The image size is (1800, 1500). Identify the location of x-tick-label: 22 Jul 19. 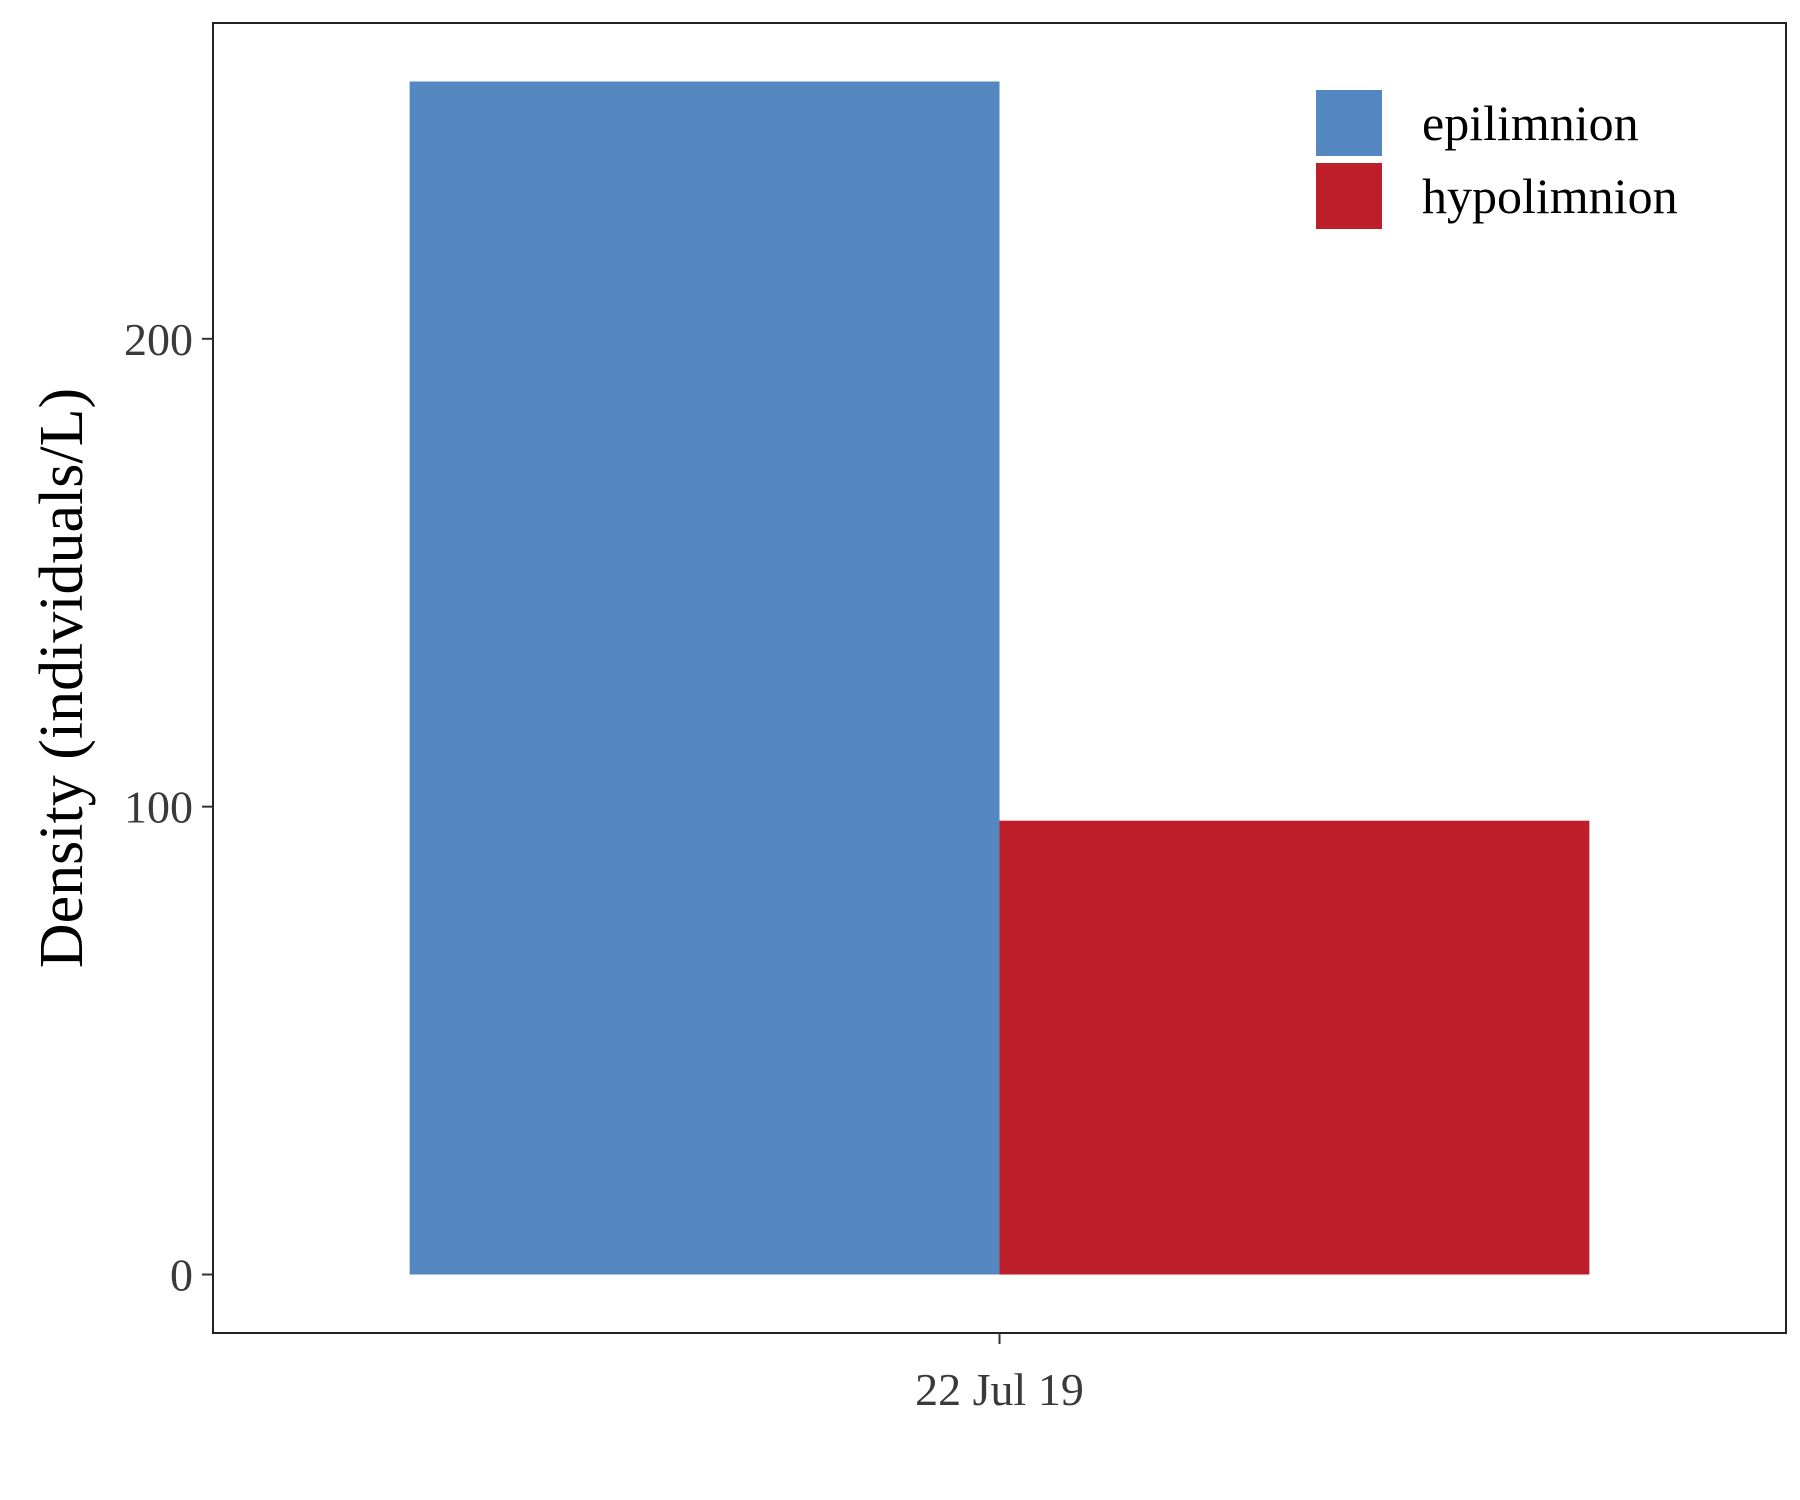
(999, 1389).